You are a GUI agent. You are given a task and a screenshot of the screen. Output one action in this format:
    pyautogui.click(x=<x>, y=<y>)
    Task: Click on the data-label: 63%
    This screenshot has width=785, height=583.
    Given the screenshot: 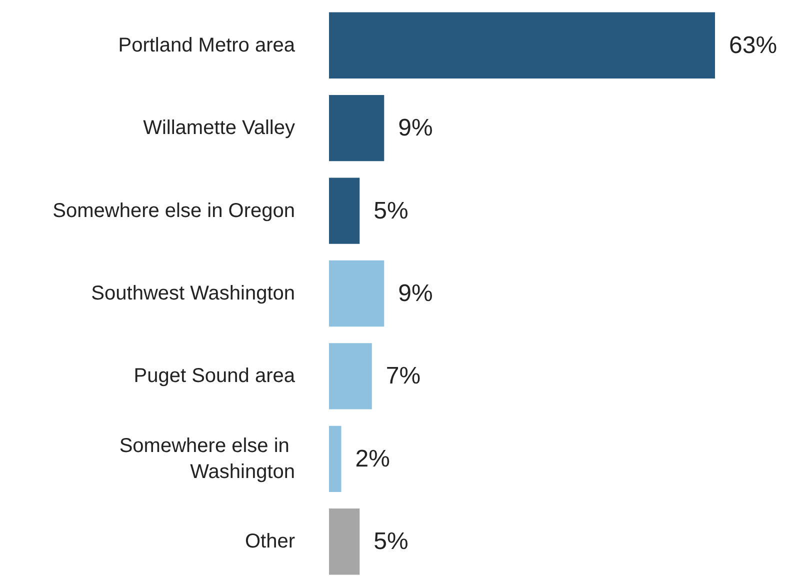 What is the action you would take?
    pyautogui.click(x=753, y=45)
    